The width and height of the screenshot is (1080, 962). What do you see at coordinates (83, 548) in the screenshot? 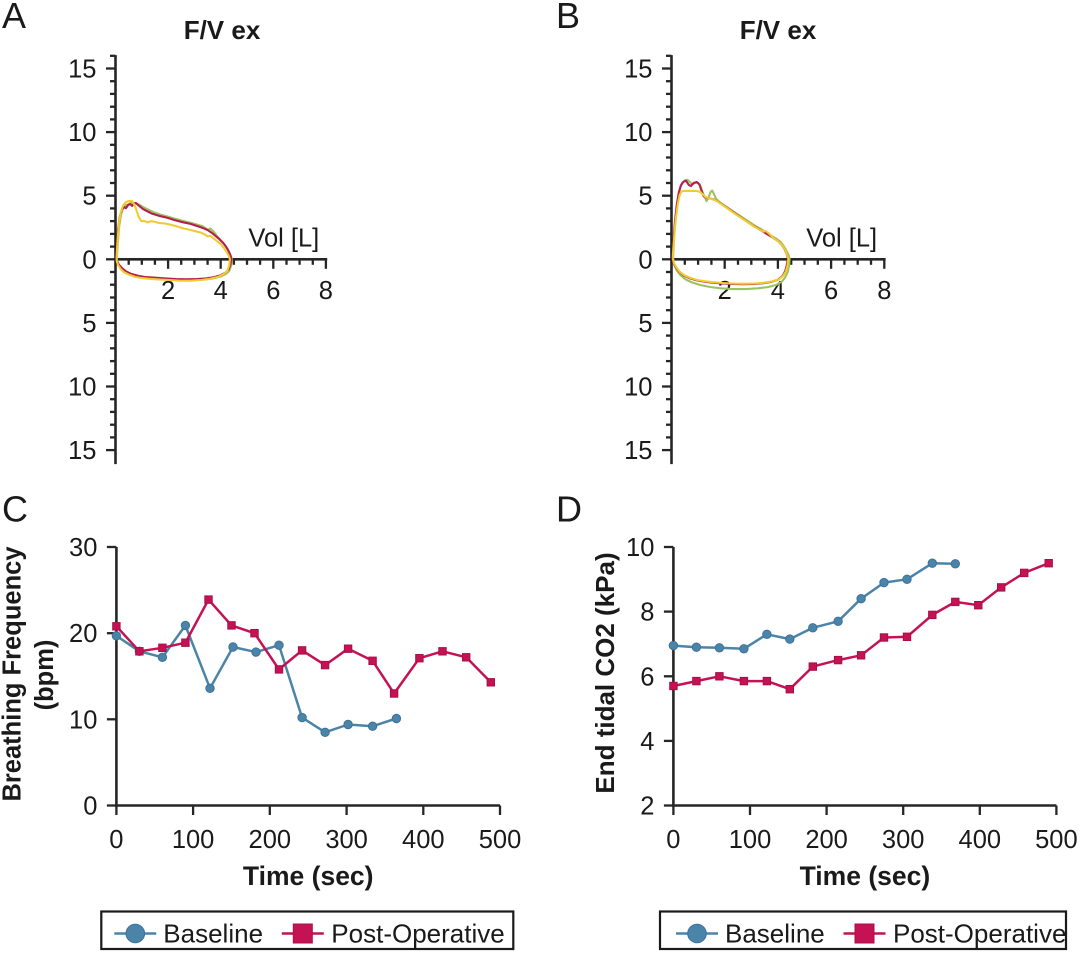
I see `svg-text: 30` at bounding box center [83, 548].